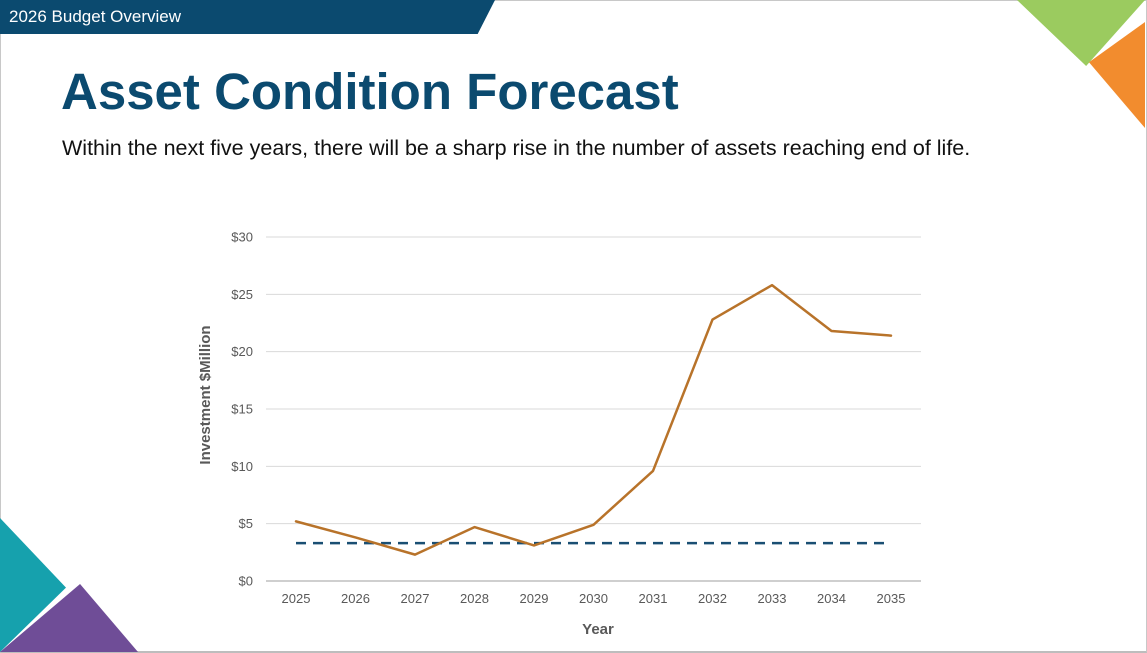  I want to click on y-tick-label: $15, so click(242, 409).